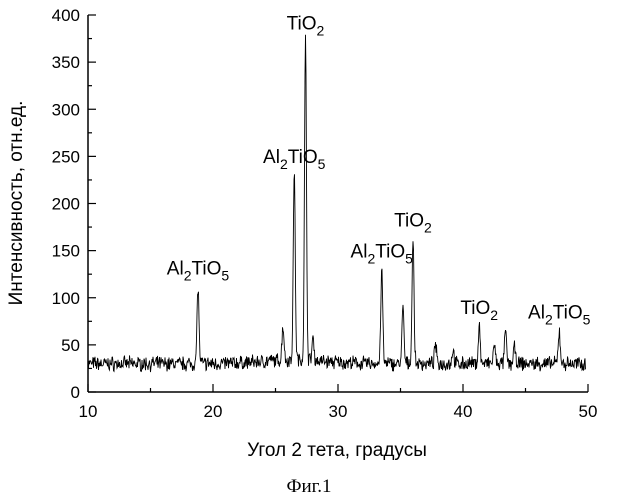  Describe the element at coordinates (213, 411) in the screenshot. I see `x-tick-label: 20` at that location.